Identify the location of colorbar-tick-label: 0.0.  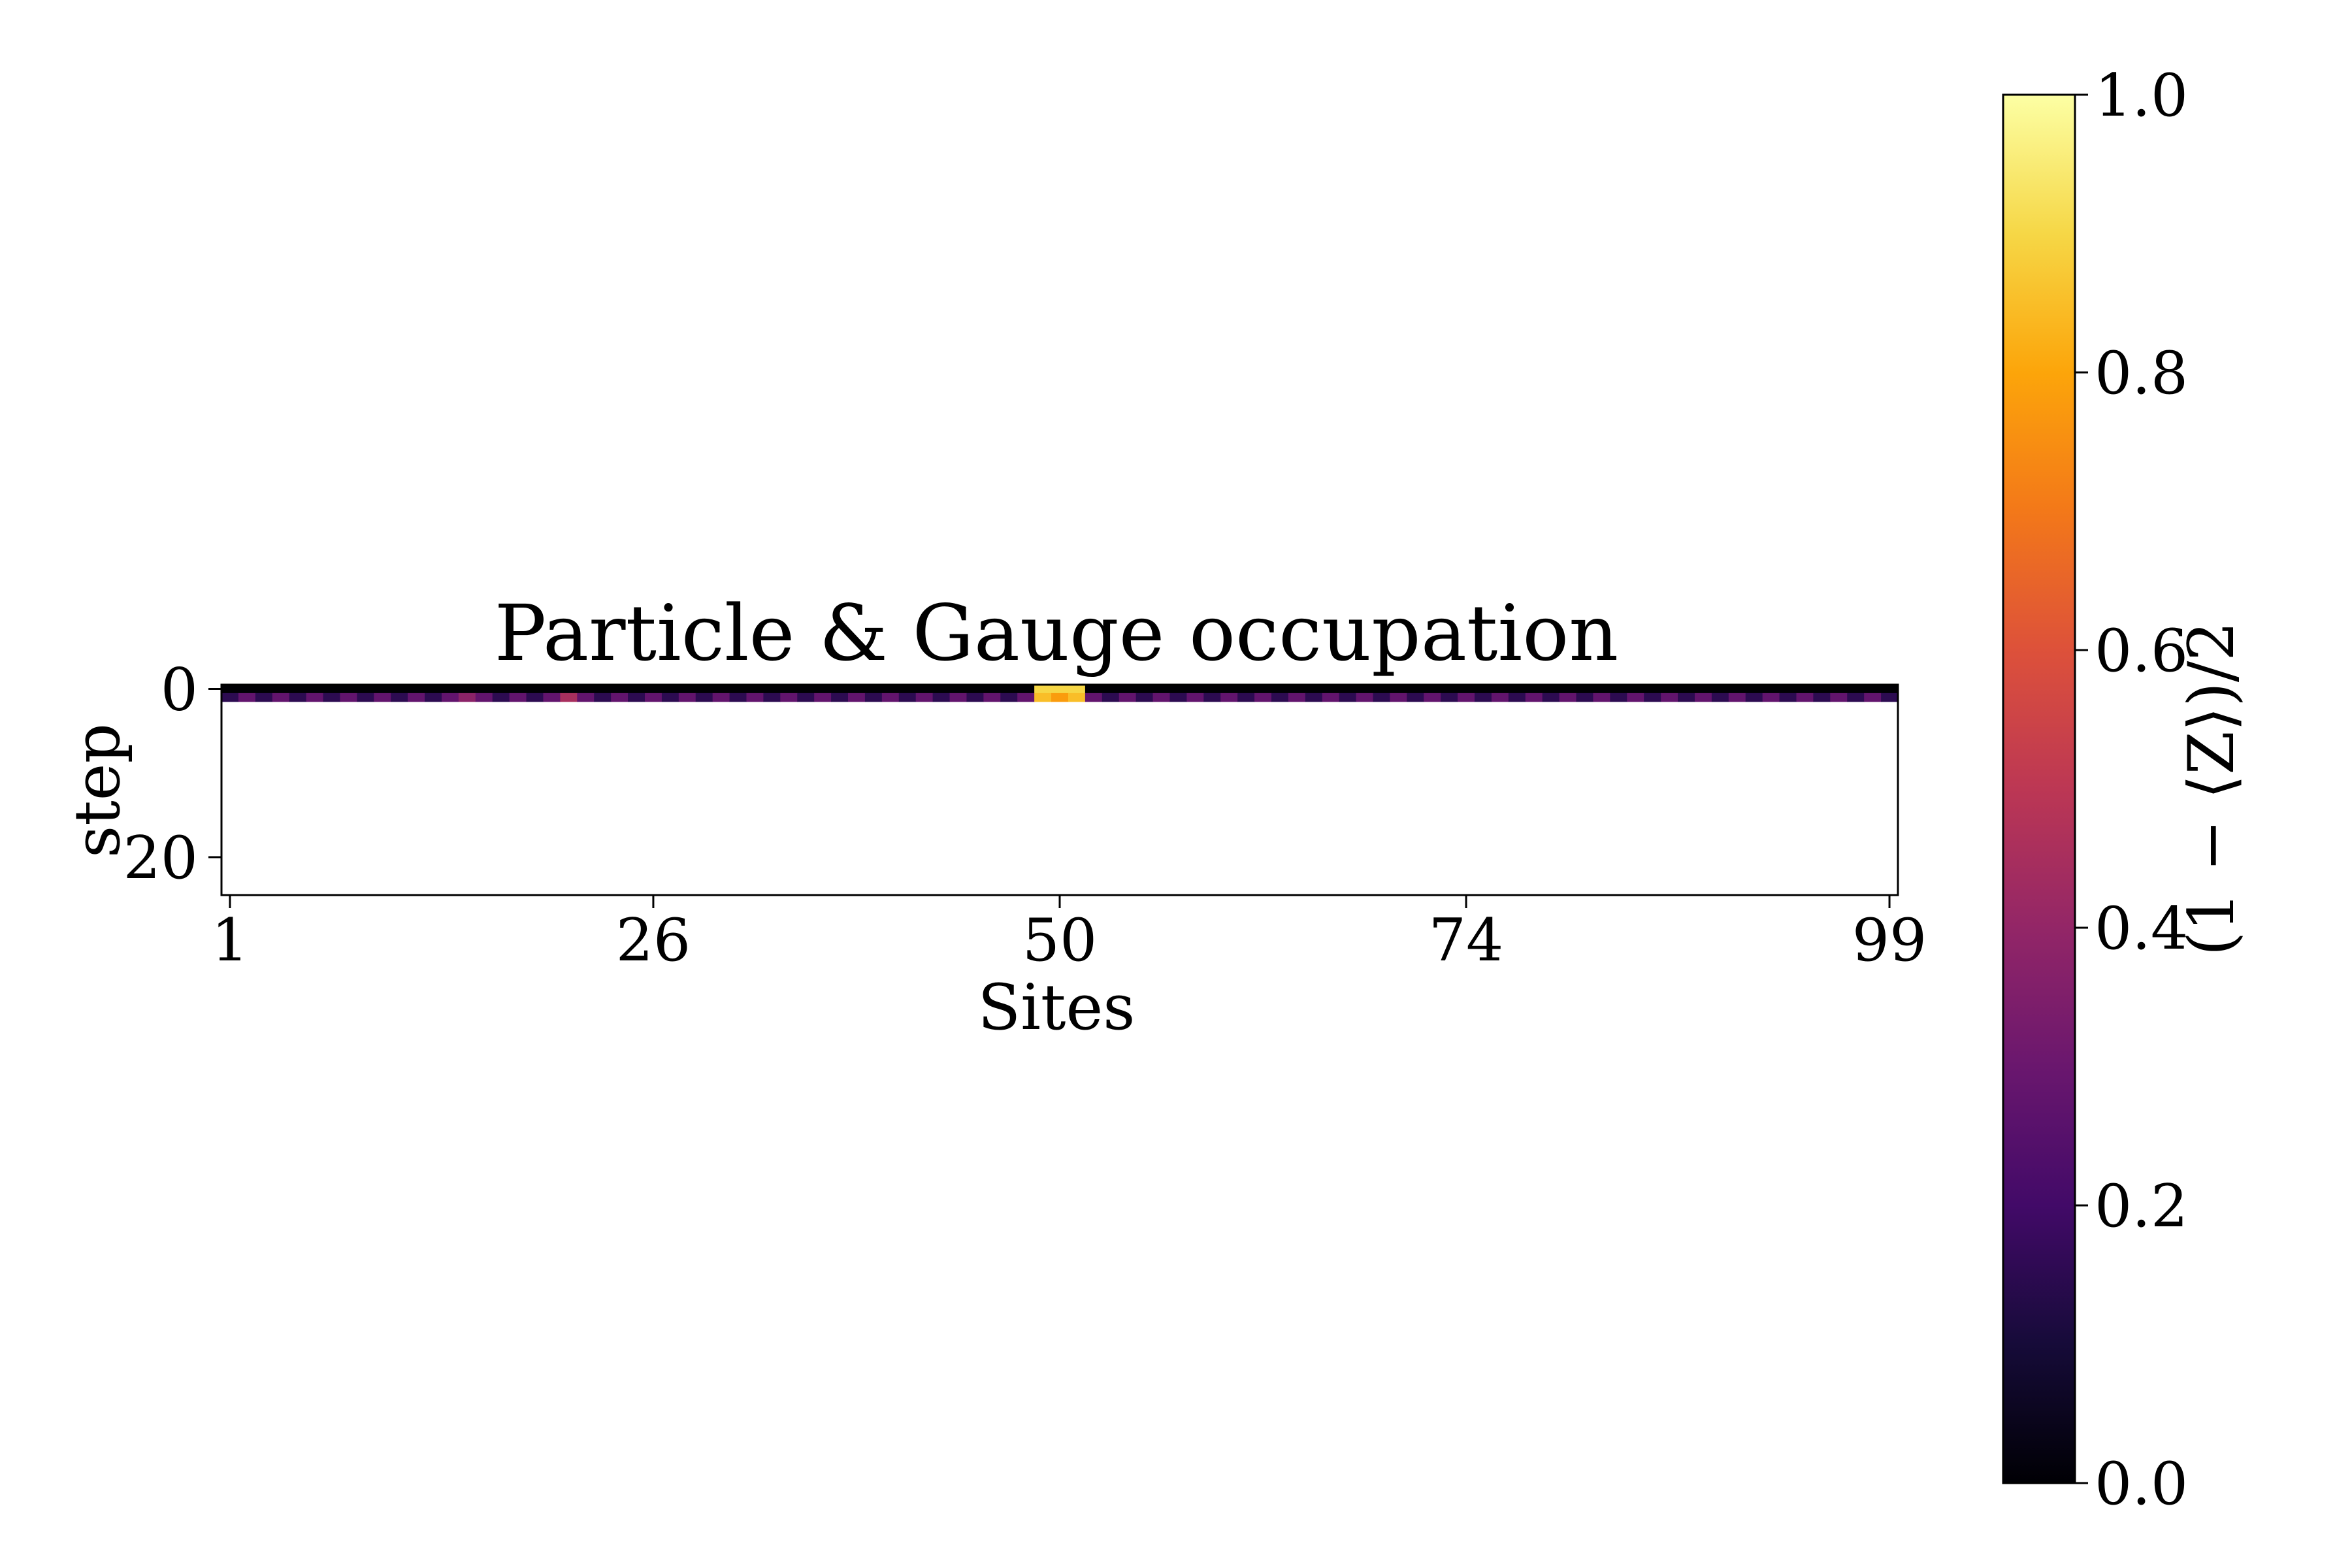
(2141, 1484).